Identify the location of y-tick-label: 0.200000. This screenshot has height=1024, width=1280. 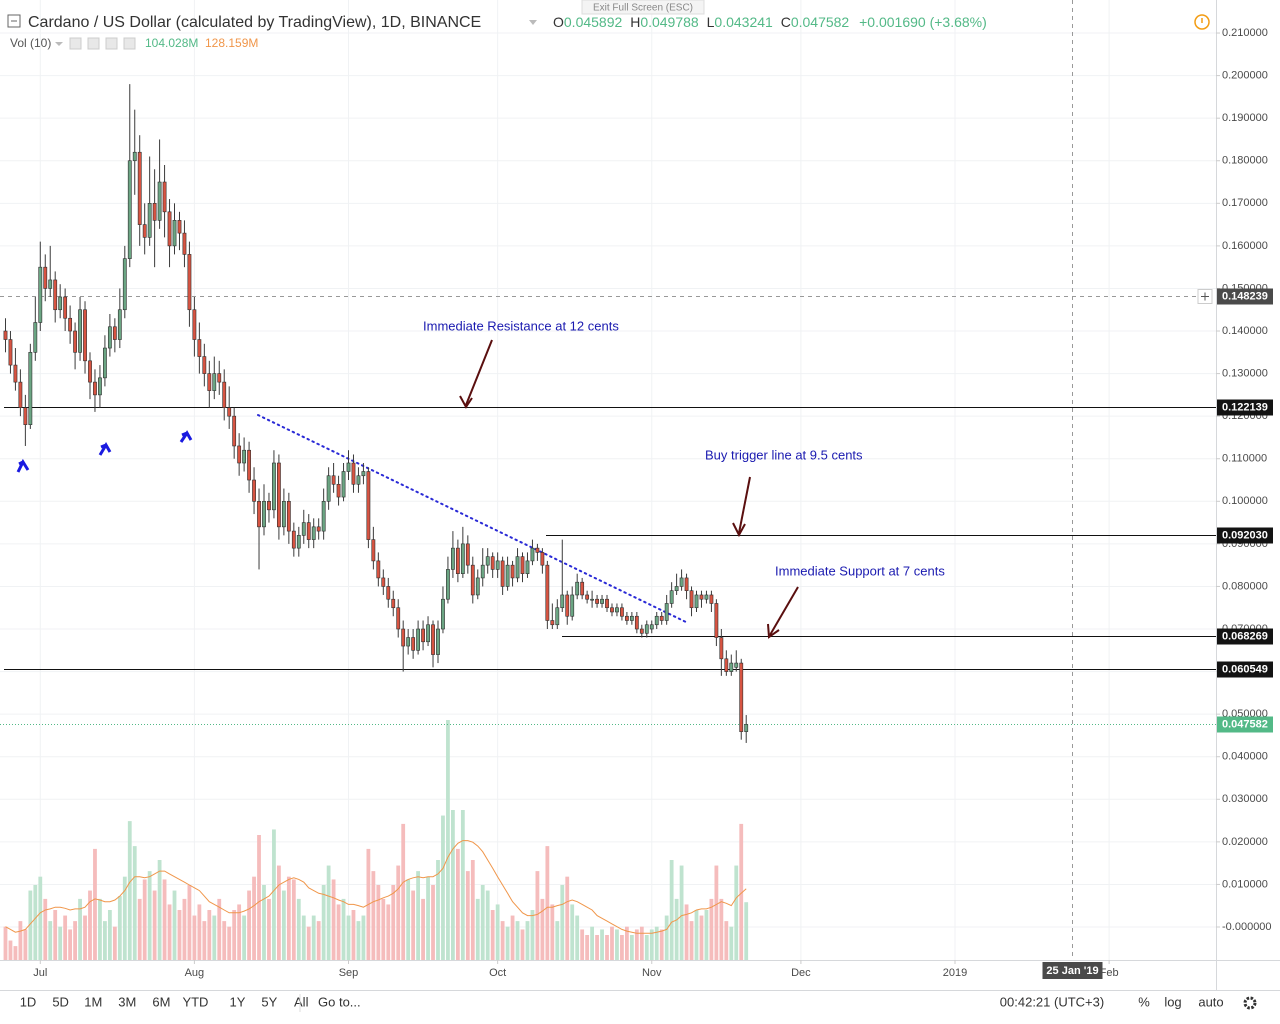
(1245, 76).